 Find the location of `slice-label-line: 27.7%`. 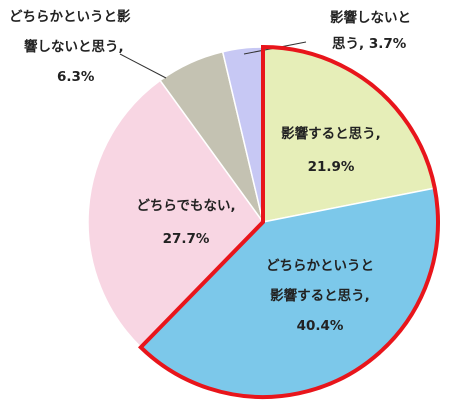

slice-label-line: 27.7% is located at coordinates (186, 239).